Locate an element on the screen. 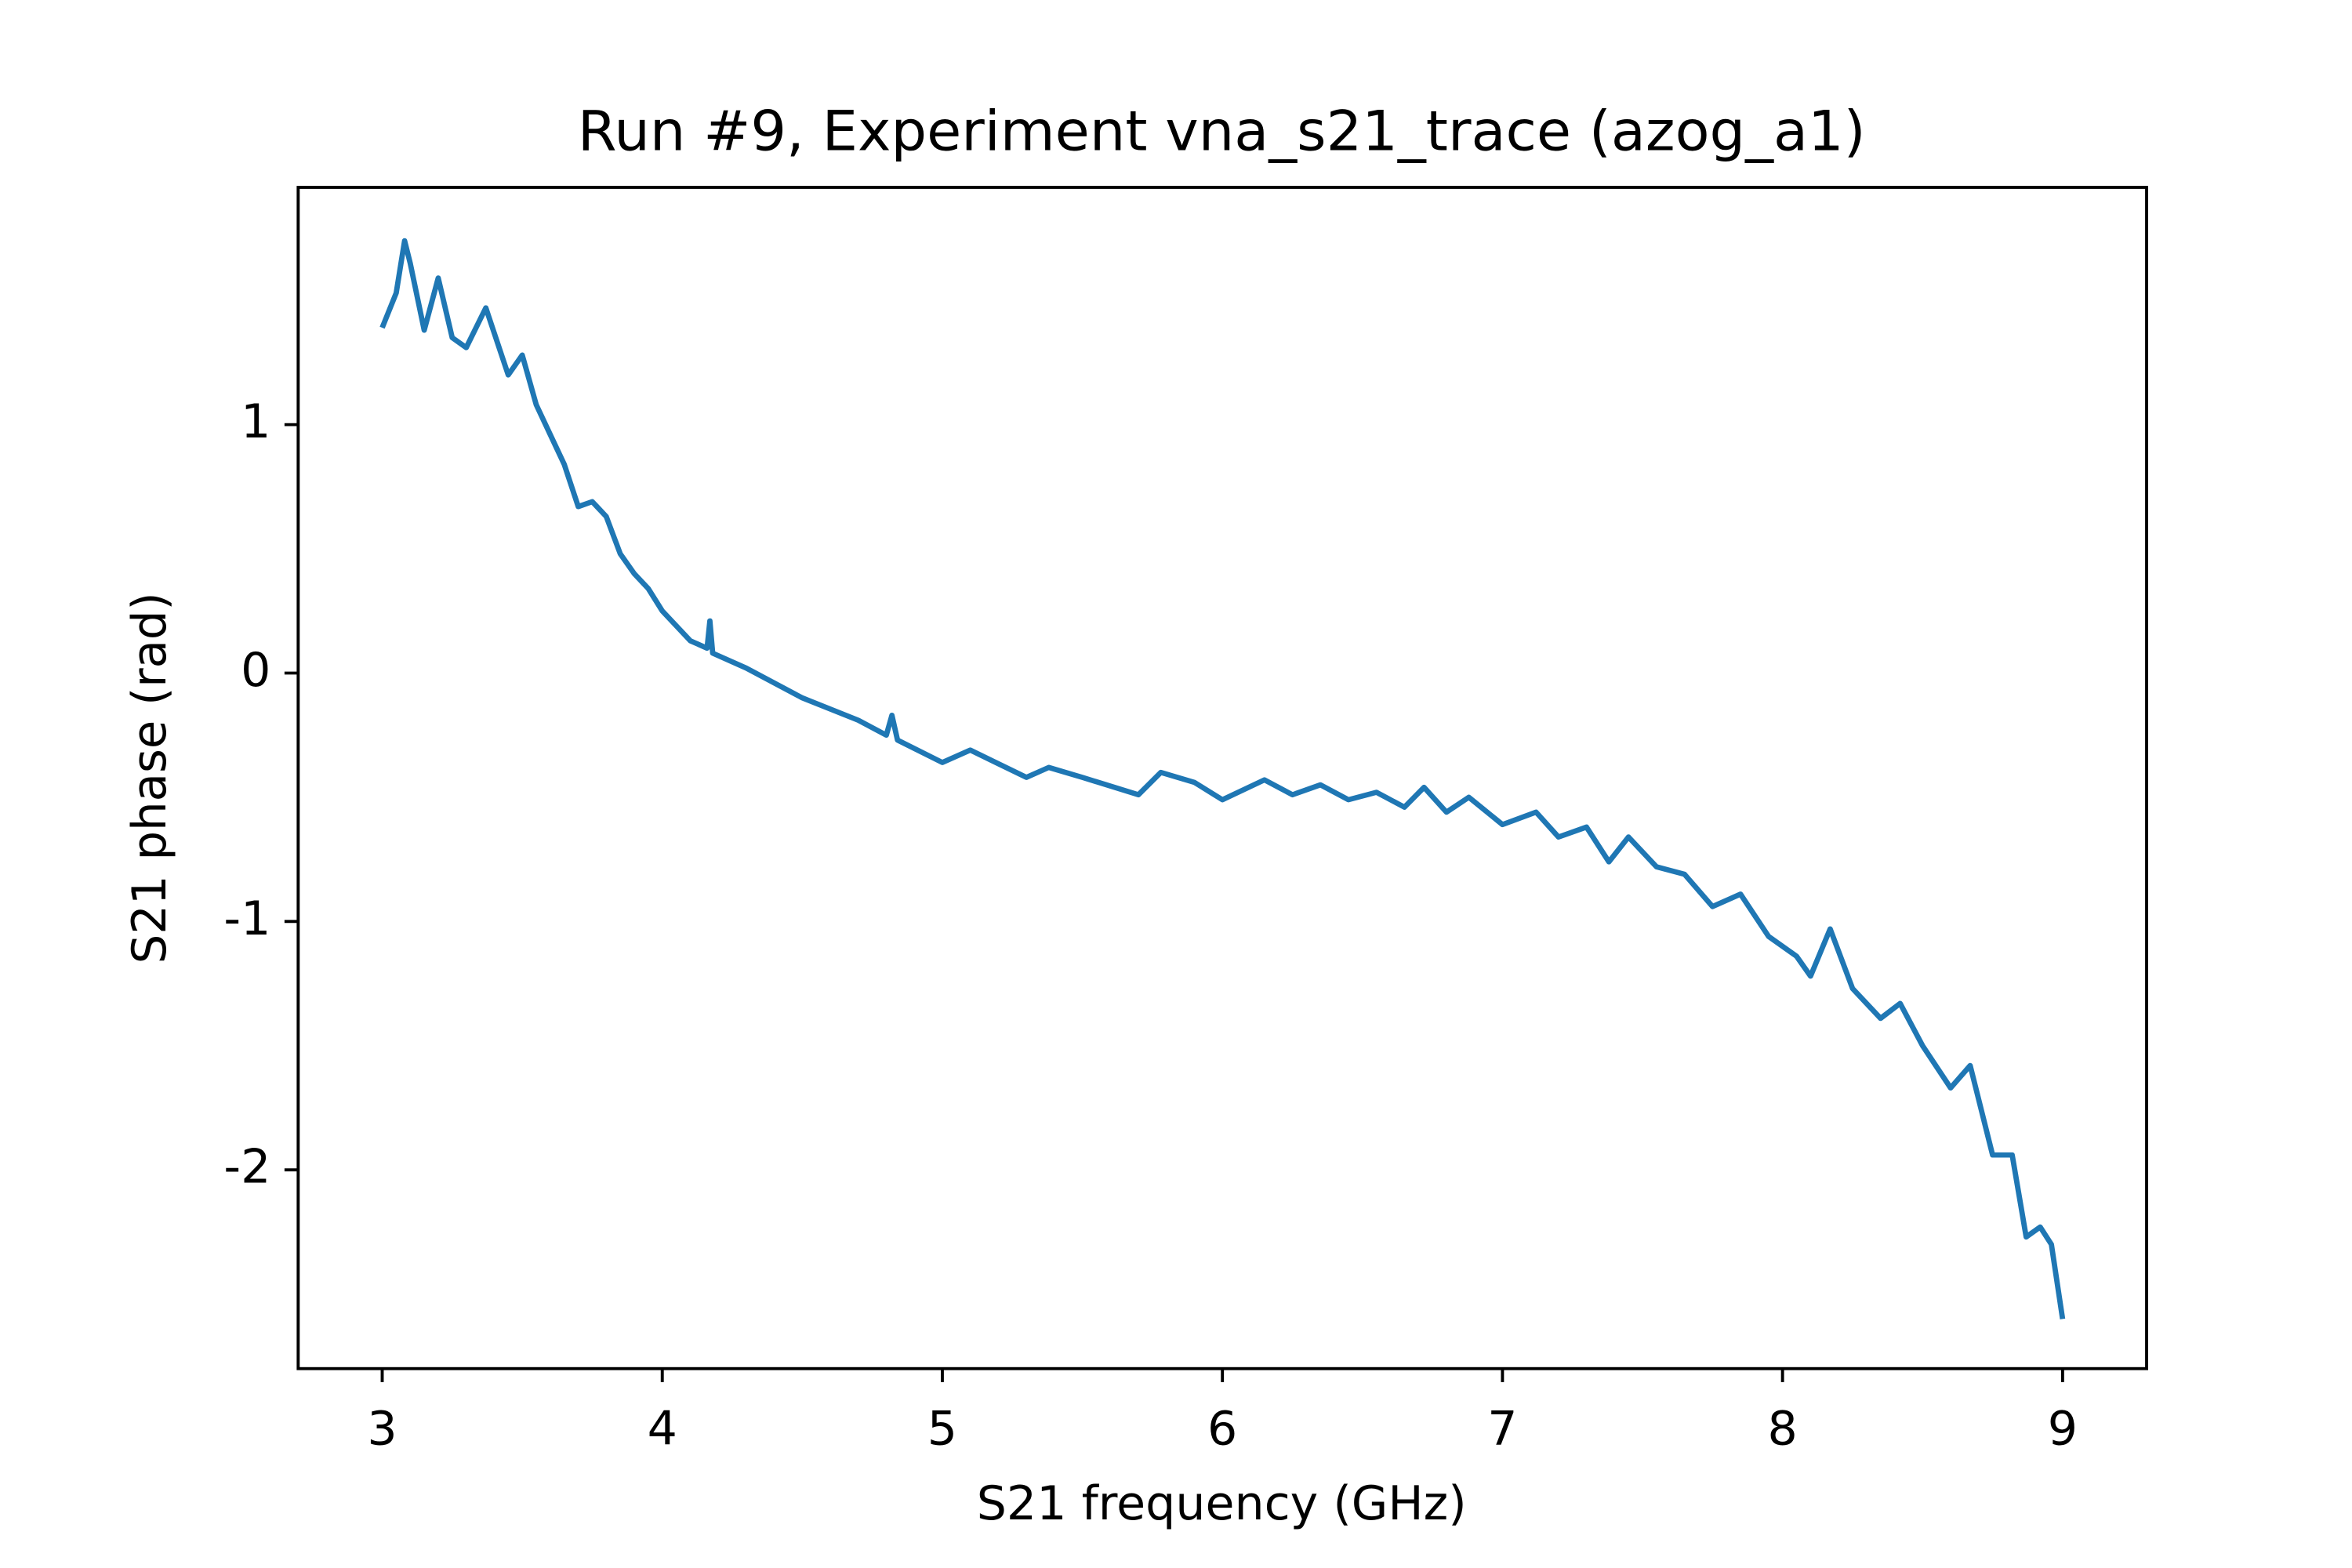 The height and width of the screenshot is (1568, 2352). x-axis-label: S21 frequency (GHz) is located at coordinates (1222, 1504).